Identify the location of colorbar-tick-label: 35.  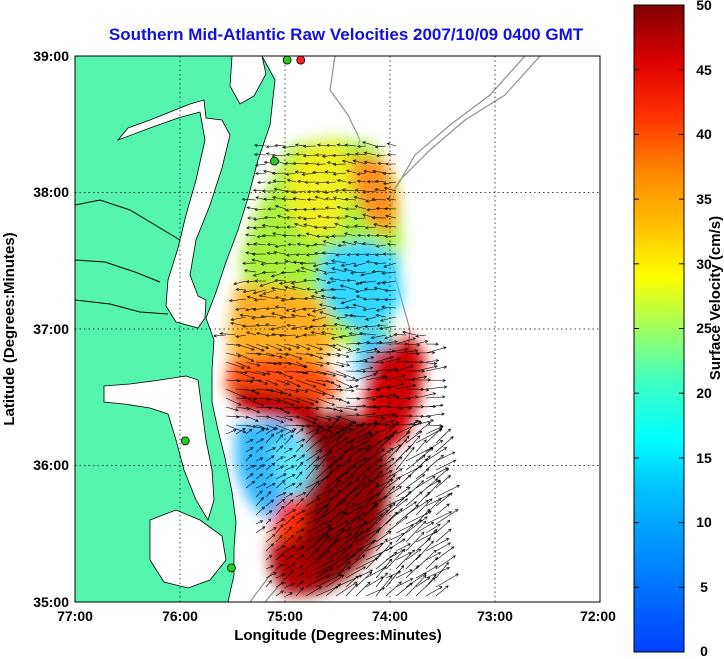
(704, 199).